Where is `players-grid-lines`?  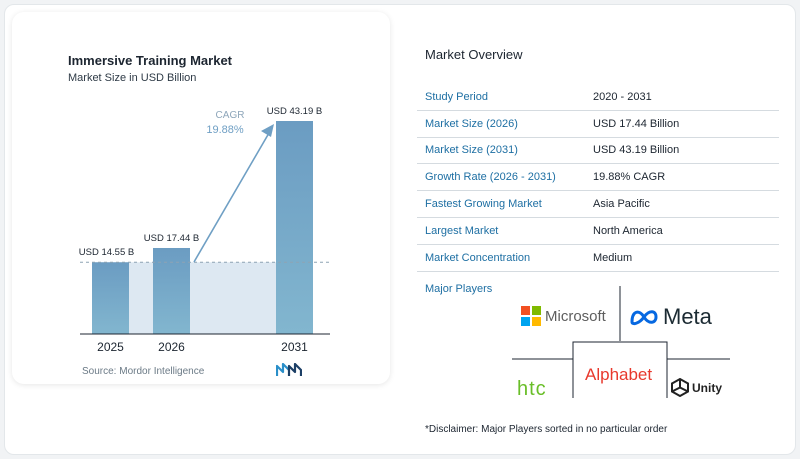
players-grid-lines is located at coordinates (621, 342).